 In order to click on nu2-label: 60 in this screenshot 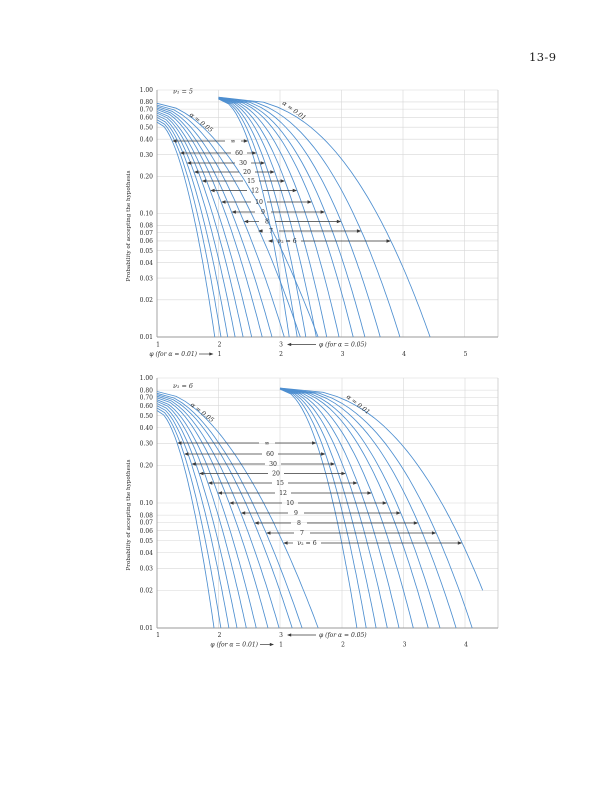, I will do `click(270, 454)`.